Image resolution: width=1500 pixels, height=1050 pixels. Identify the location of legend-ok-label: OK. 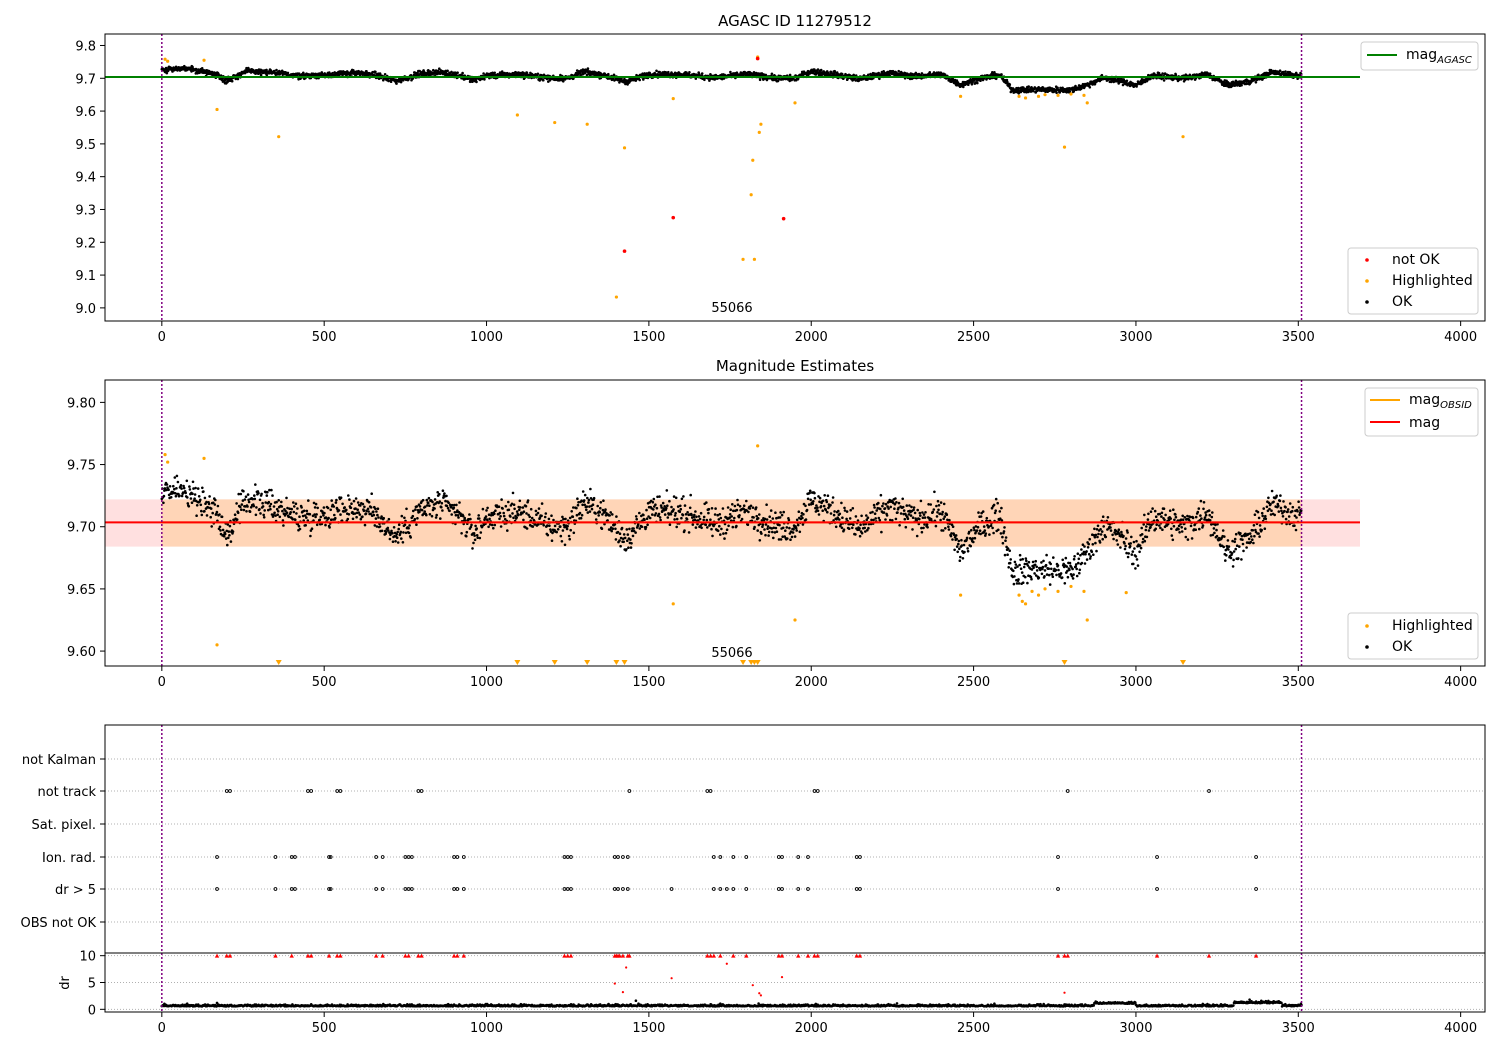
(1402, 302).